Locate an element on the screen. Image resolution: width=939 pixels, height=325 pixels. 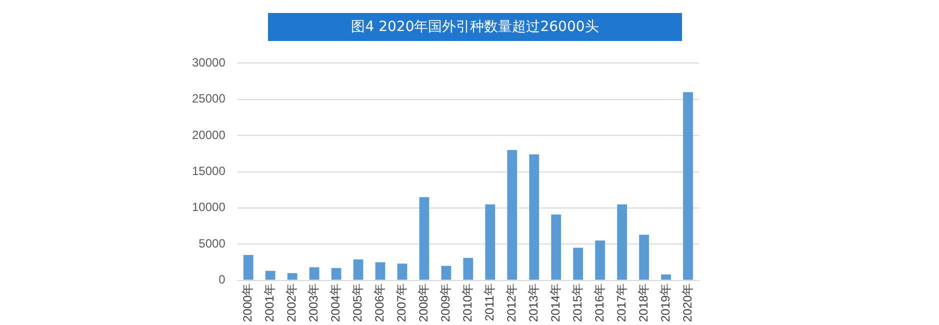
x-tick-label: 2017年 is located at coordinates (621, 302).